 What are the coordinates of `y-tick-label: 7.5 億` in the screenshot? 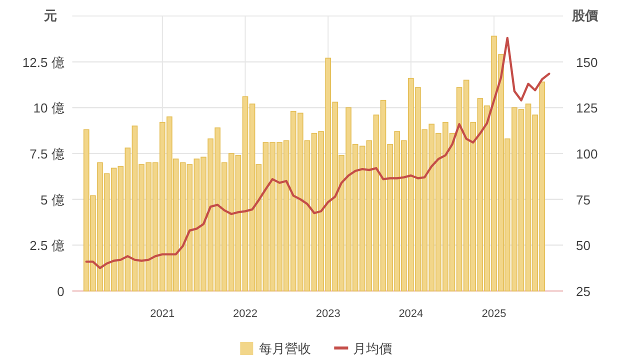 It's located at (47, 154).